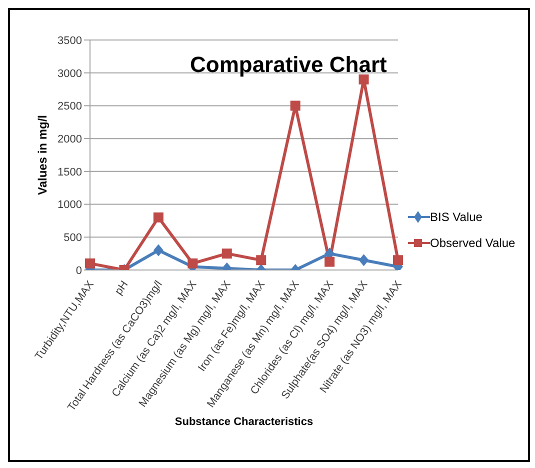 This screenshot has width=535, height=468. I want to click on y-tick-label: 3500, so click(70, 40).